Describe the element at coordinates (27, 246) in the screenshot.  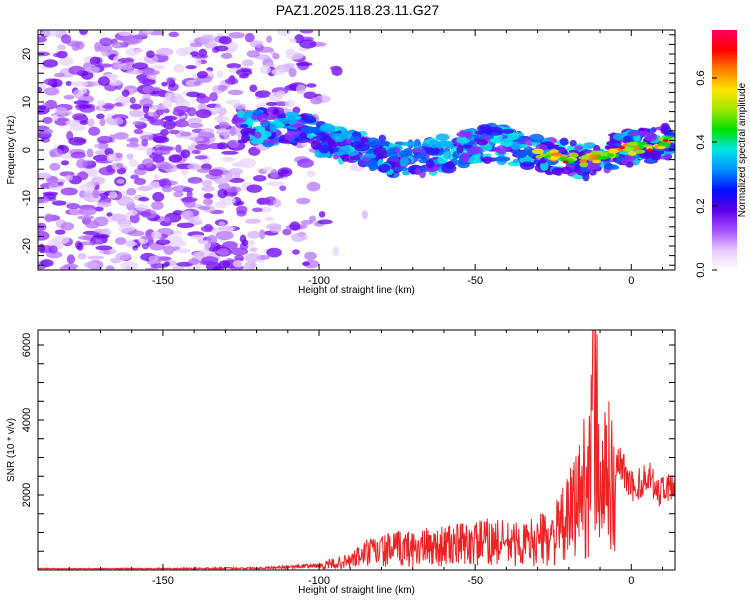
I see `y-tick-label: -20` at that location.